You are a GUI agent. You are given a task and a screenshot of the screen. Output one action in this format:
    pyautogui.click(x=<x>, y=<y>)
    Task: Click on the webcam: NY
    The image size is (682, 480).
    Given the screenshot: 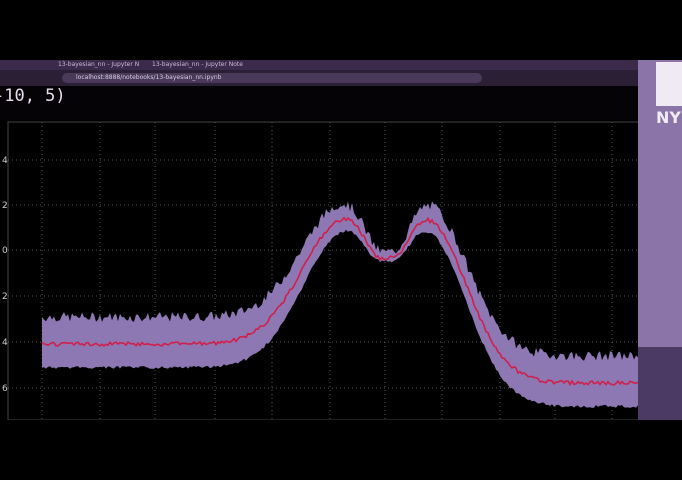 What is the action you would take?
    pyautogui.click(x=660, y=240)
    